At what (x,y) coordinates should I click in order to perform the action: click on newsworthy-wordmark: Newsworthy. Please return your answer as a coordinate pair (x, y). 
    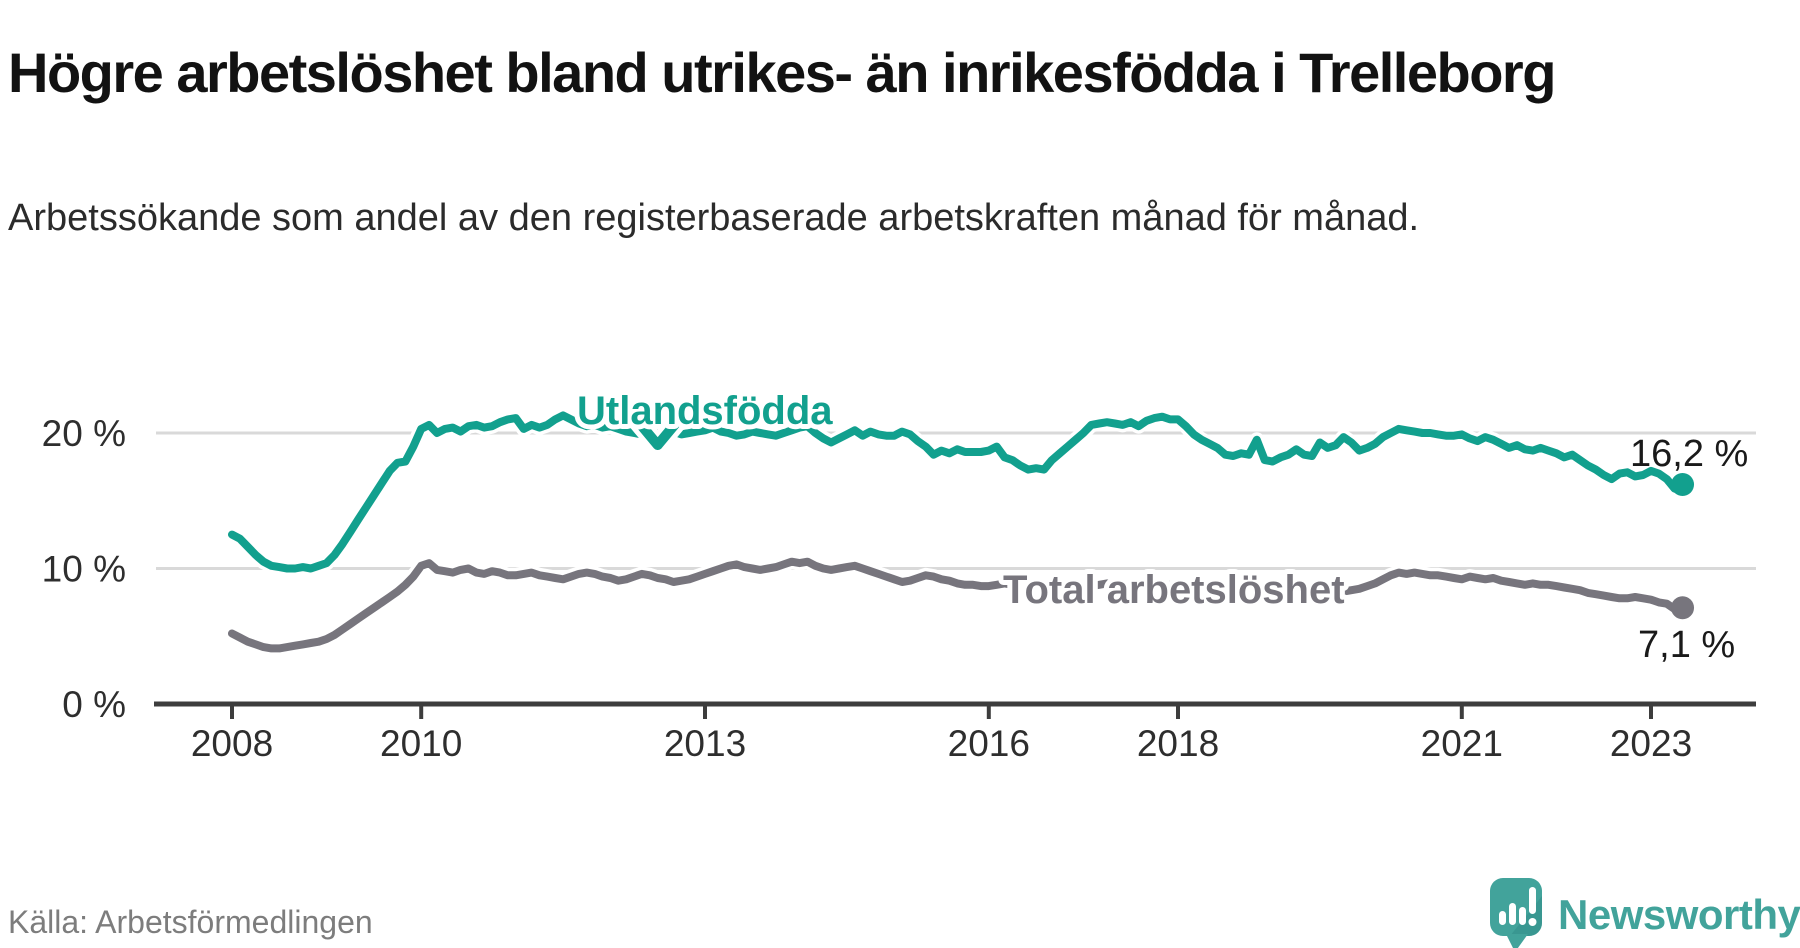
    Looking at the image, I should click on (1679, 914).